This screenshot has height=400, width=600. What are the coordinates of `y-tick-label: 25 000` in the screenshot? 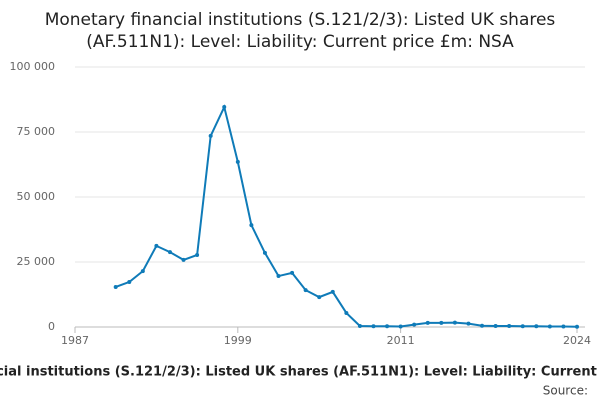 It's located at (36, 261).